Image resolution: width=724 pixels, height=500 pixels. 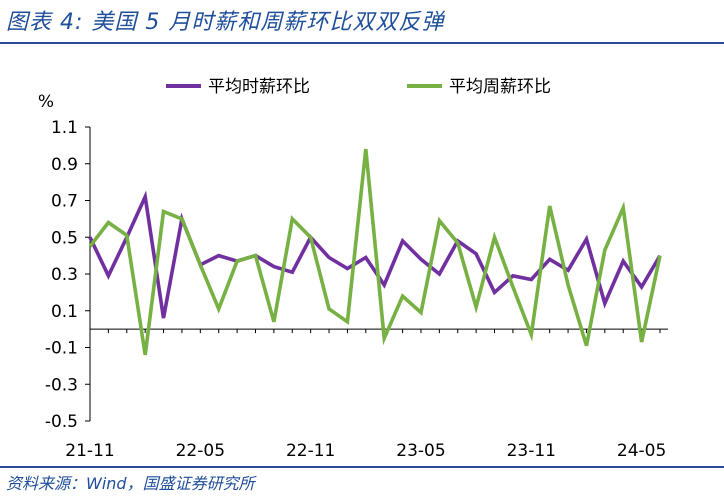 What do you see at coordinates (358, 87) in the screenshot?
I see `legend: 平均时薪环比 平均周薪环比` at bounding box center [358, 87].